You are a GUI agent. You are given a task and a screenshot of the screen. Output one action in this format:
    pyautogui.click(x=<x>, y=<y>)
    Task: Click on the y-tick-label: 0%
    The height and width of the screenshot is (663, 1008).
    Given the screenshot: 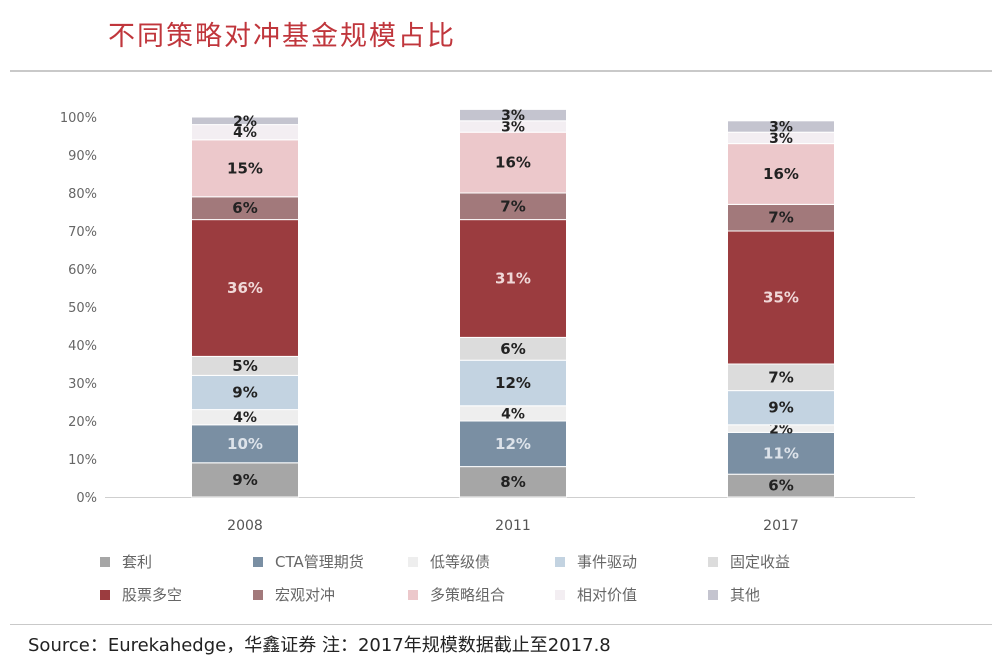 What is the action you would take?
    pyautogui.click(x=86, y=498)
    